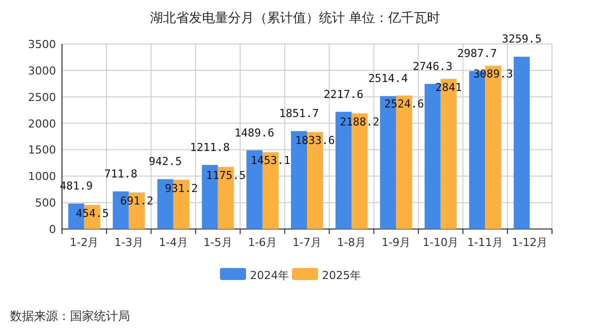  What do you see at coordinates (210, 147) in the screenshot?
I see `data-label: 1211.8` at bounding box center [210, 147].